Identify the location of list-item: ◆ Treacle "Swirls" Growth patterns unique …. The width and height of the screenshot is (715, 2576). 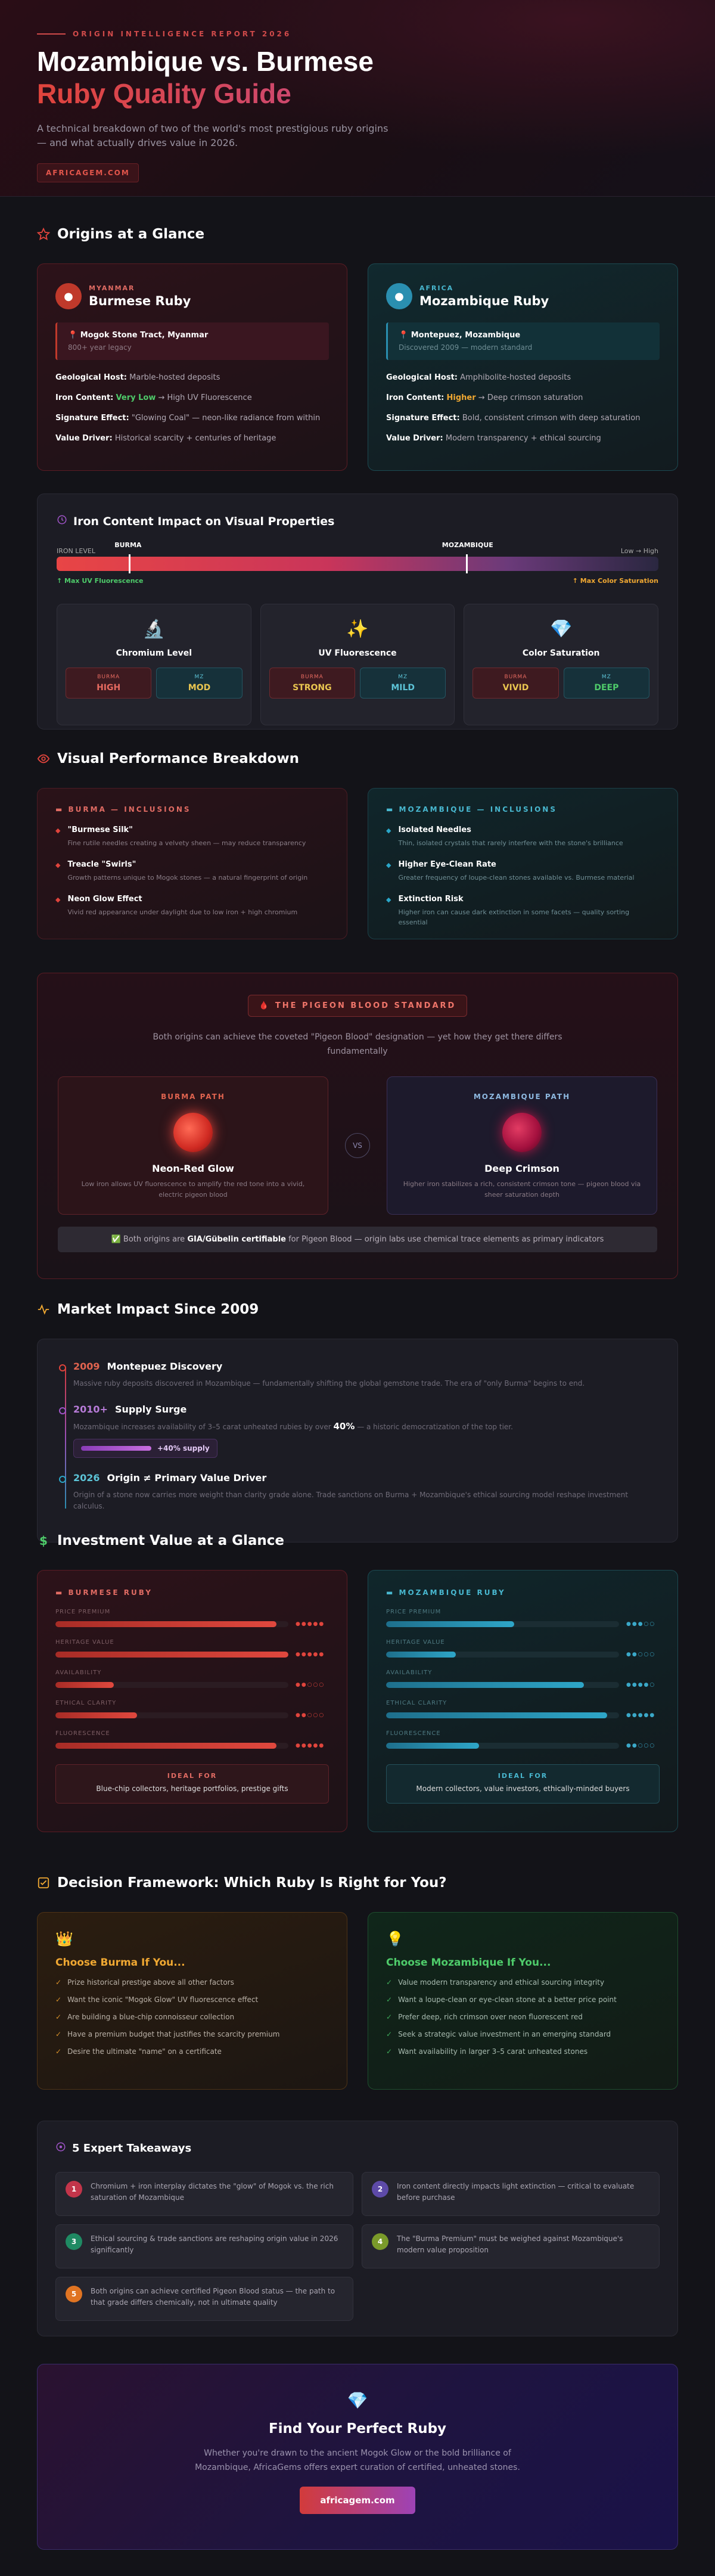
(181, 871).